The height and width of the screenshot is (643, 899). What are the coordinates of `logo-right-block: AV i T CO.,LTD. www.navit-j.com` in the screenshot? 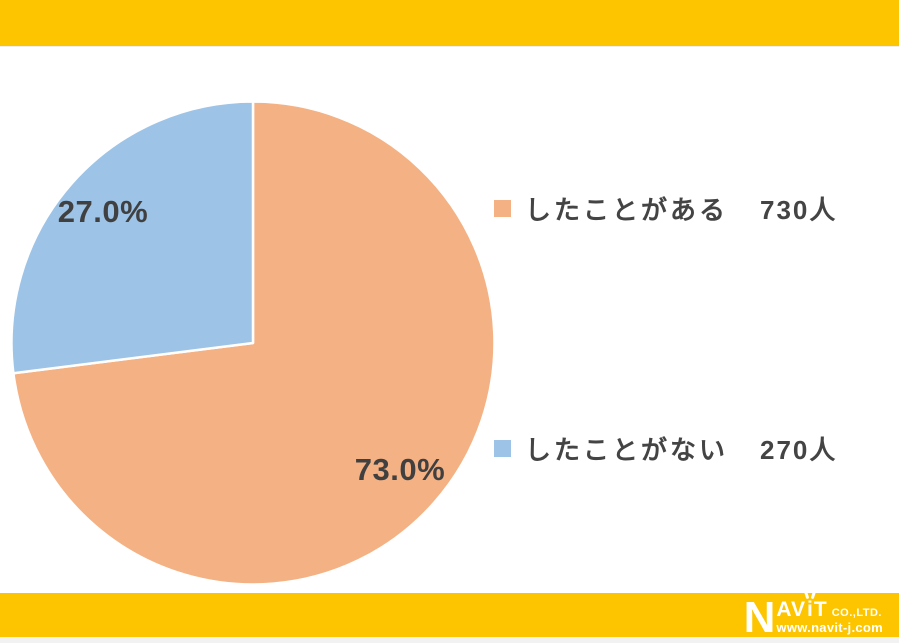 It's located at (829, 616).